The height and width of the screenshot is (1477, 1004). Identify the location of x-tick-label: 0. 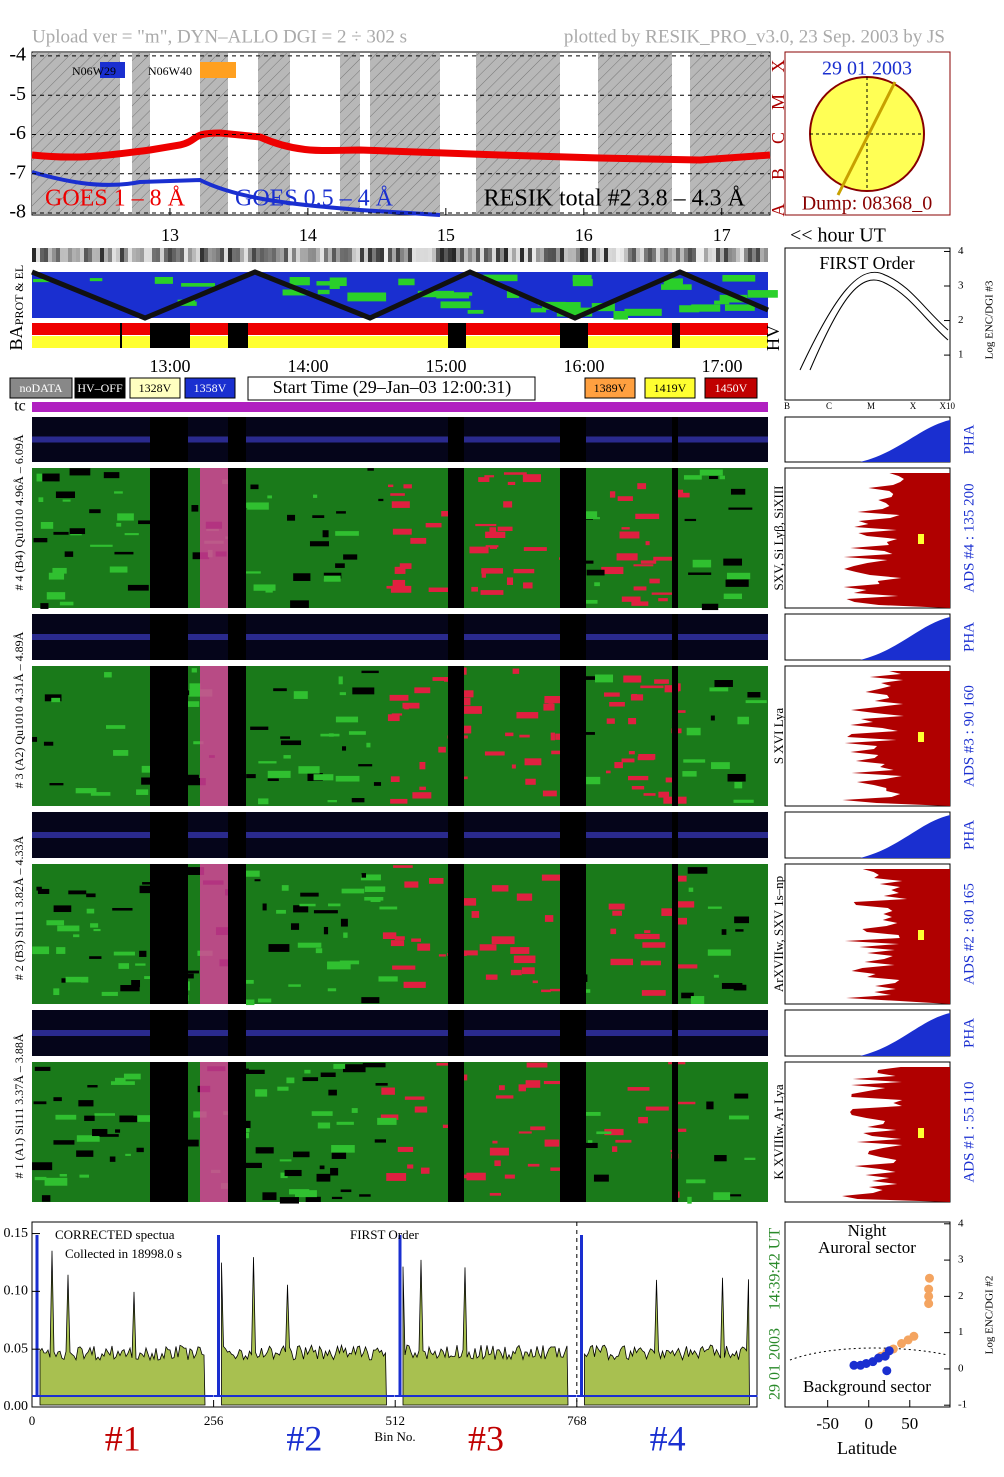
(868, 1423).